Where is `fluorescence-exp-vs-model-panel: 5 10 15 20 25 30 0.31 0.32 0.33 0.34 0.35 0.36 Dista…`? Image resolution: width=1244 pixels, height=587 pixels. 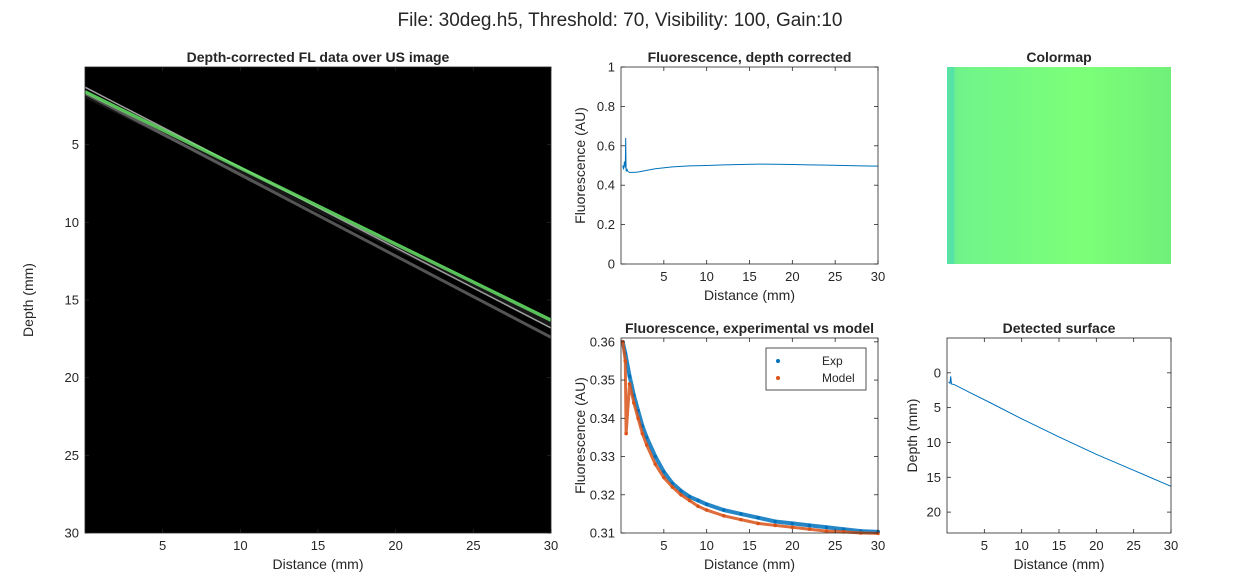
fluorescence-exp-vs-model-panel: 5 10 15 20 25 30 0.31 0.32 0.33 0.34 0.35 0.36 Dista… is located at coordinates (728, 446).